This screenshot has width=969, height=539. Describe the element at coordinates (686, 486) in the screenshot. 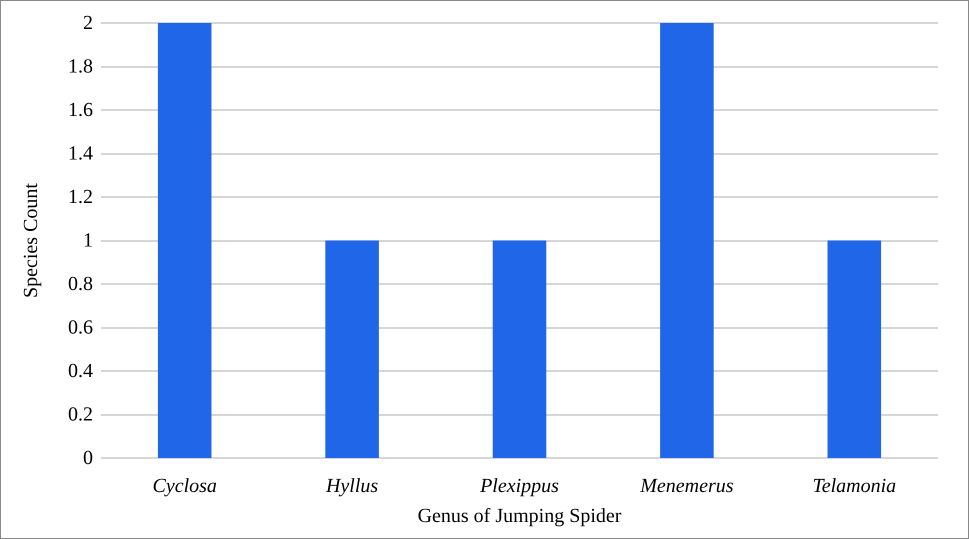

I see `x-tick-label: Menemerus` at that location.